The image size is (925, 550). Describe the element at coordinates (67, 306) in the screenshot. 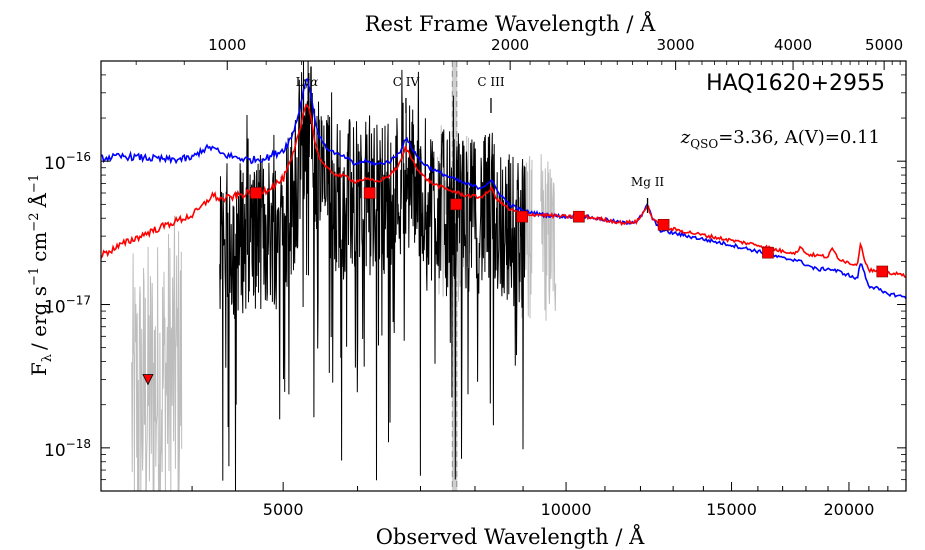

I see `y-tick-label: 10−17` at that location.